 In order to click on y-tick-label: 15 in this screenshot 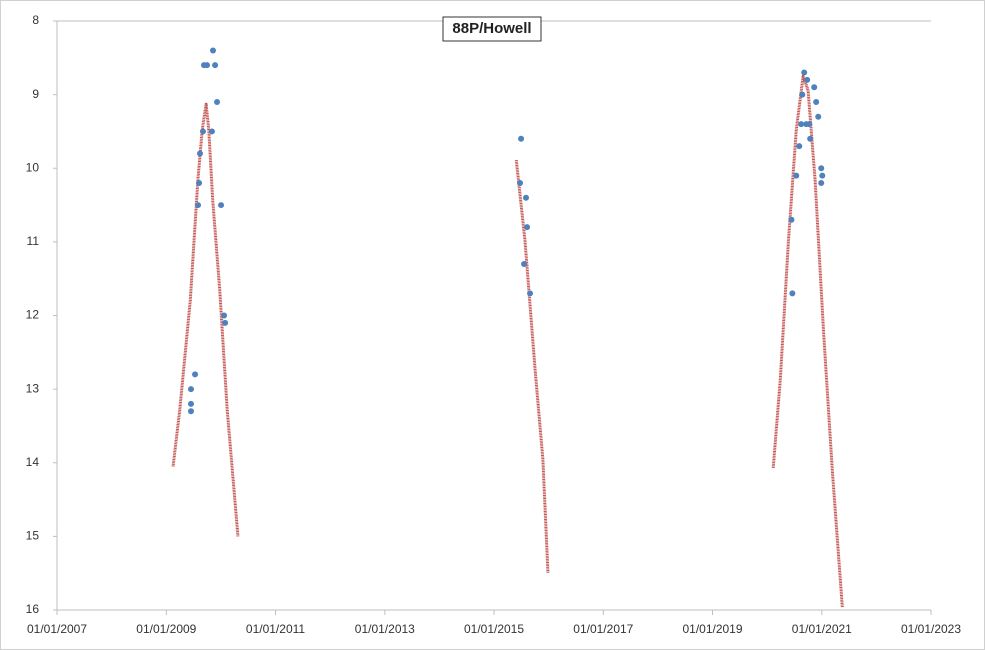, I will do `click(33, 536)`.